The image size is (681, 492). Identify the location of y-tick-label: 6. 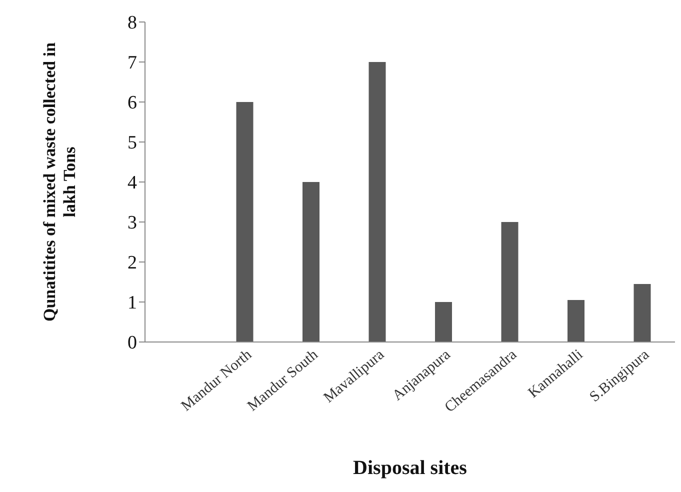
(132, 103).